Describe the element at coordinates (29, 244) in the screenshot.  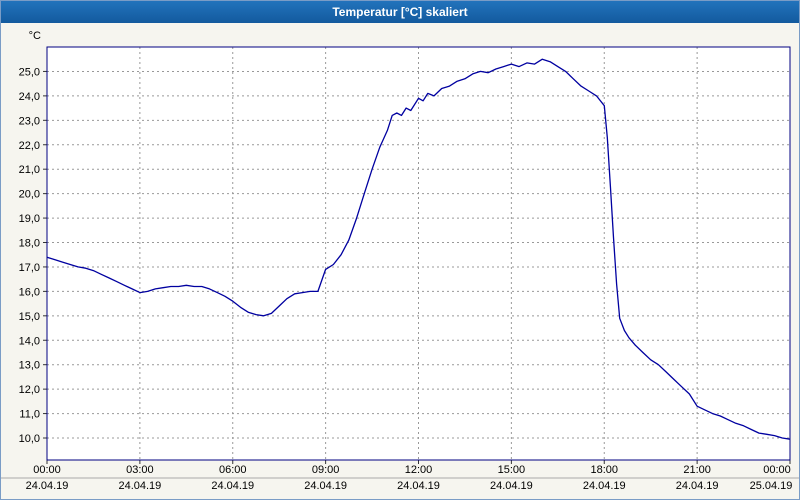
I see `y-tick-label: 18,0` at that location.